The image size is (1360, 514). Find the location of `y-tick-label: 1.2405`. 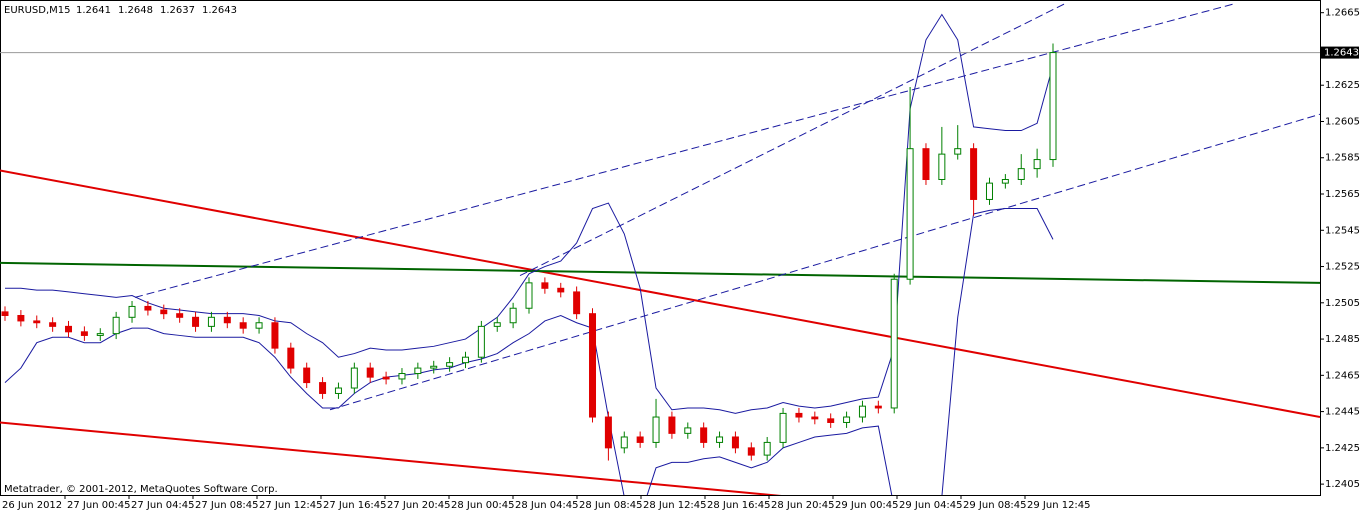

y-tick-label: 1.2405 is located at coordinates (1342, 484).